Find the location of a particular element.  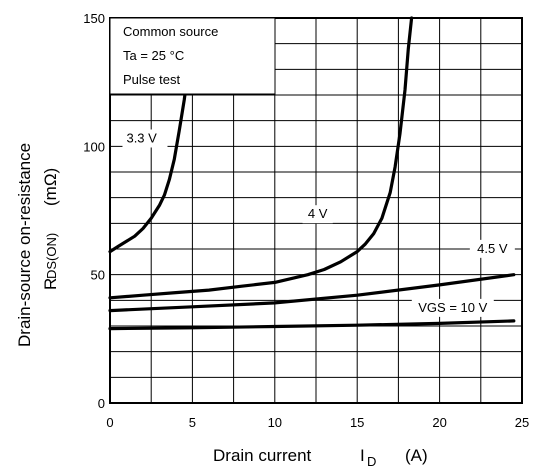

y-axis-unit: (mΩ) is located at coordinates (50, 187).